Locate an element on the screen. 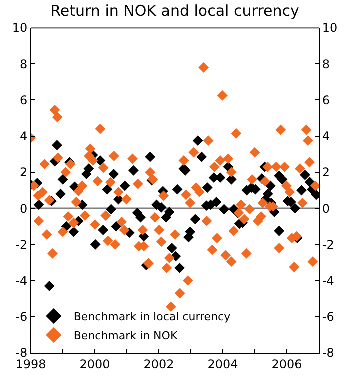 Image resolution: width=350 pixels, height=383 pixels. x-tick-label: 2000 is located at coordinates (95, 364).